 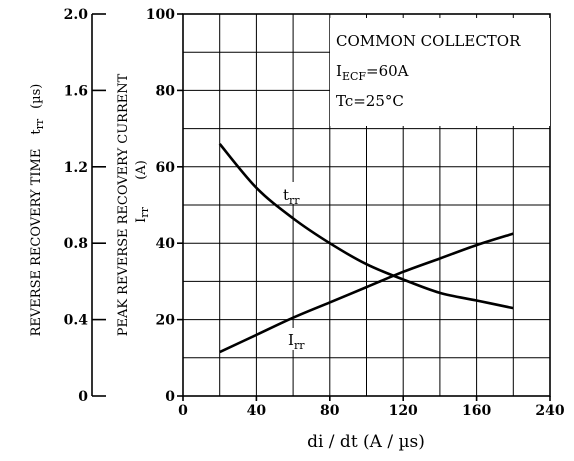 What do you see at coordinates (330, 411) in the screenshot?
I see `x-axis-tick-label: 80` at bounding box center [330, 411].